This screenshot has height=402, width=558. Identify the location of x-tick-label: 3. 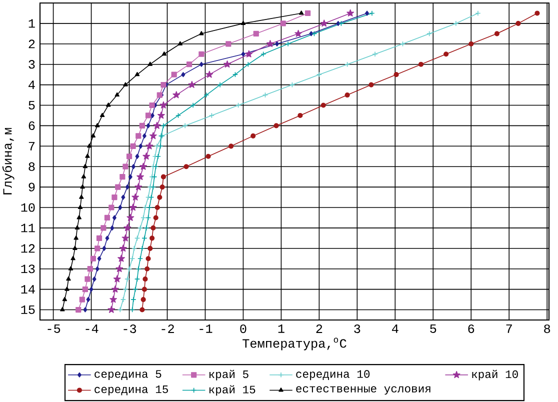
(357, 329).